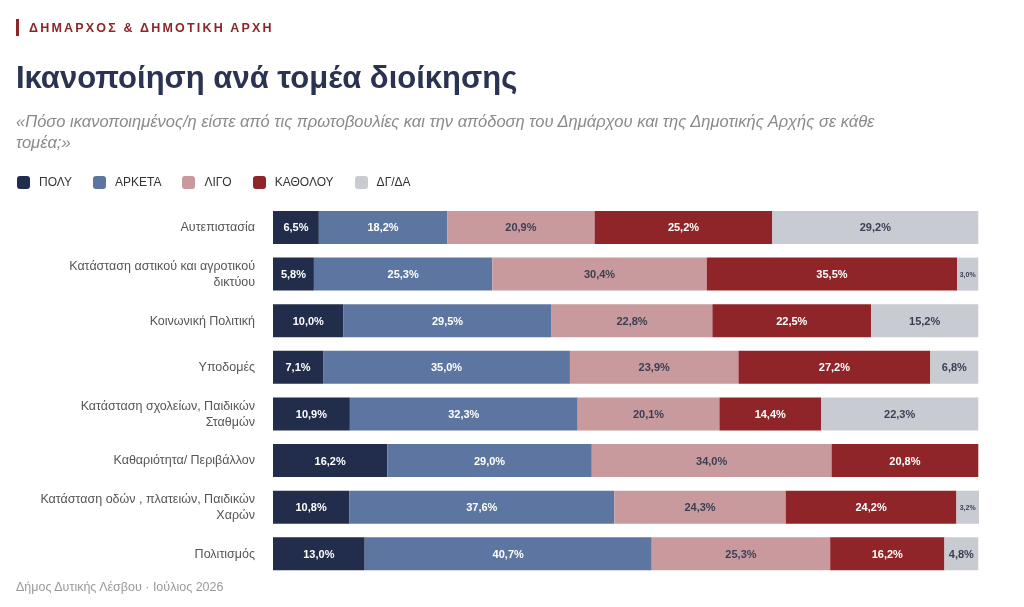 This screenshot has height=607, width=1024. I want to click on data-label: 27,2%, so click(834, 367).